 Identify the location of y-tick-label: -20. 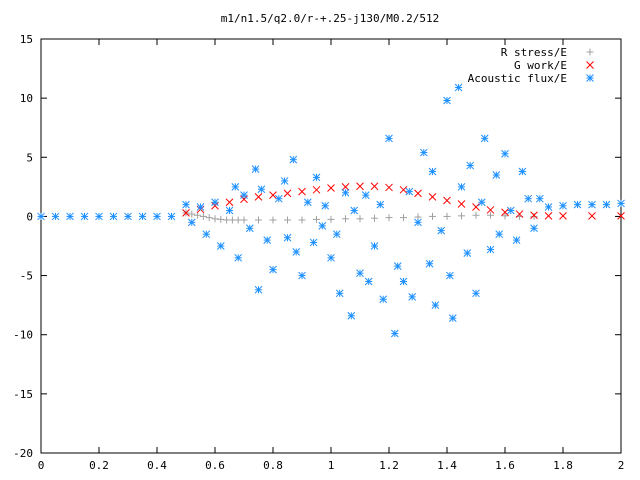
(23, 453).